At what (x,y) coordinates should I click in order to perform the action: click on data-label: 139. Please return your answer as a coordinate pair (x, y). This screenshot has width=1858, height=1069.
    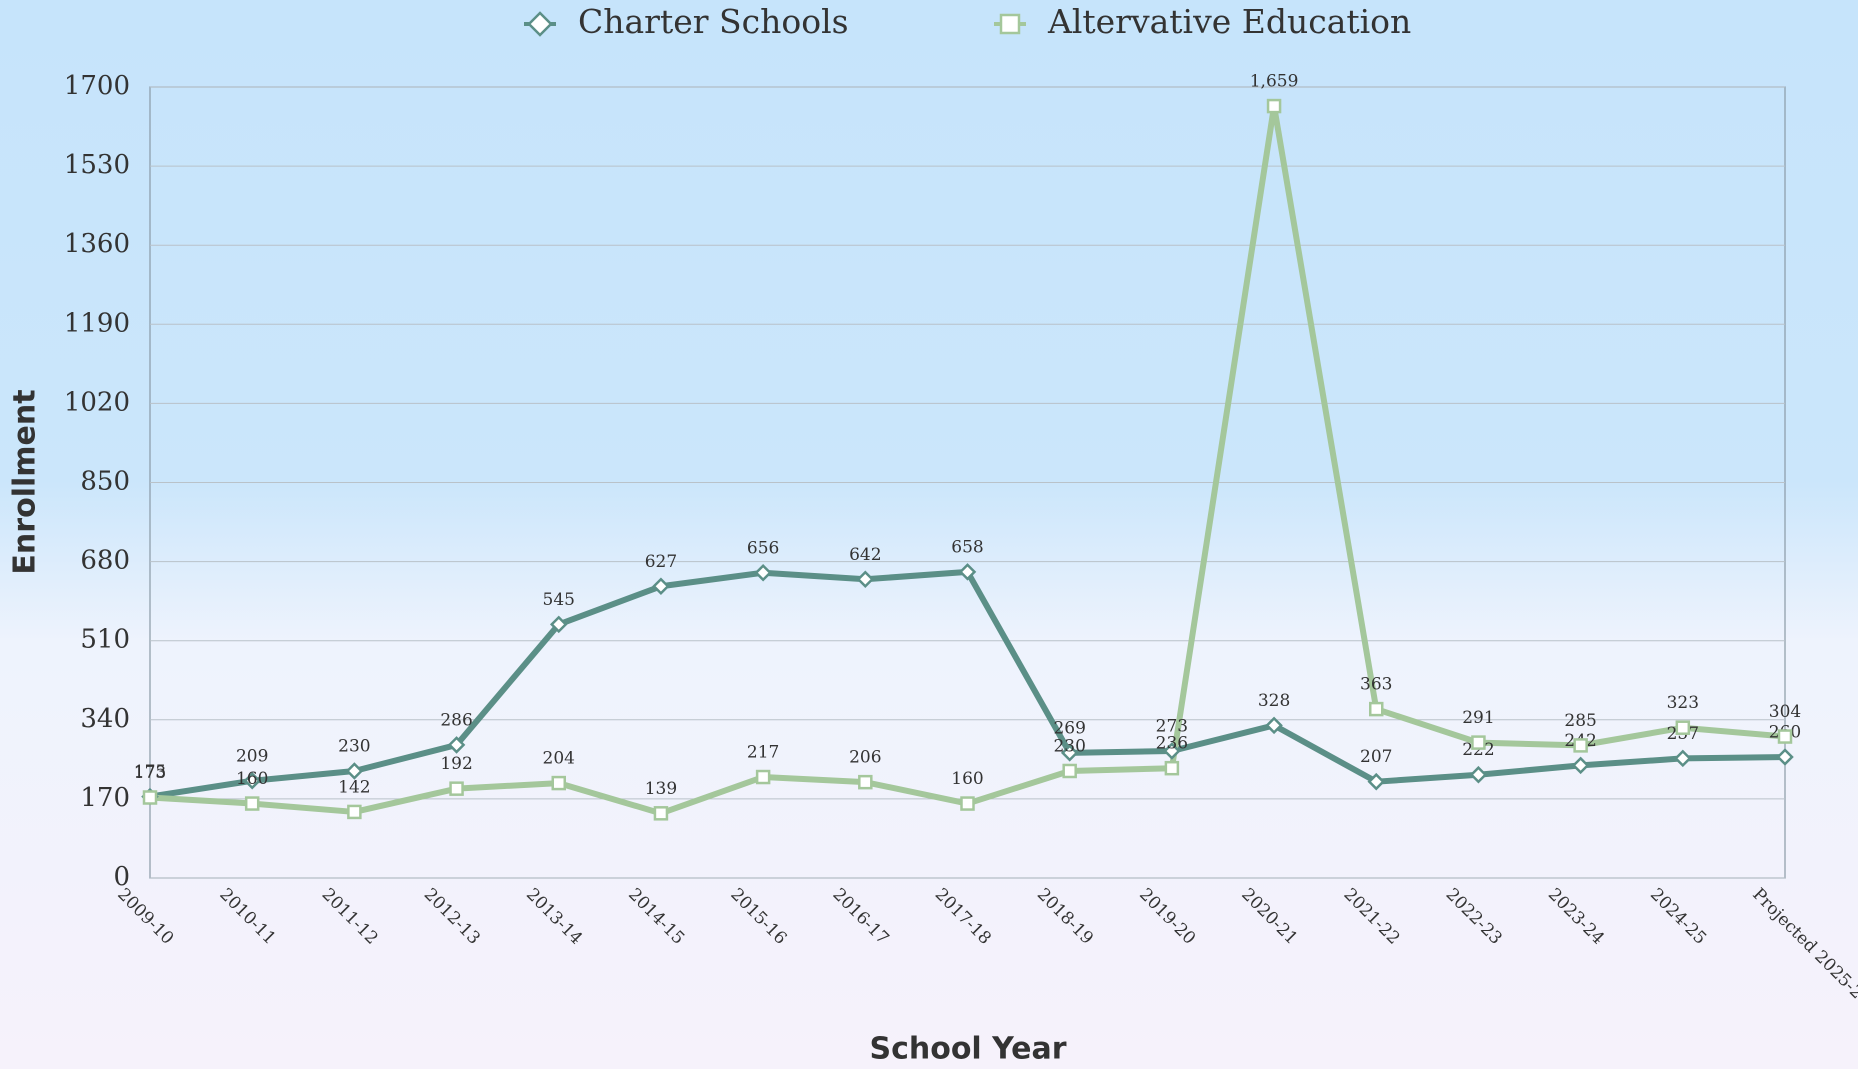
    Looking at the image, I should click on (661, 789).